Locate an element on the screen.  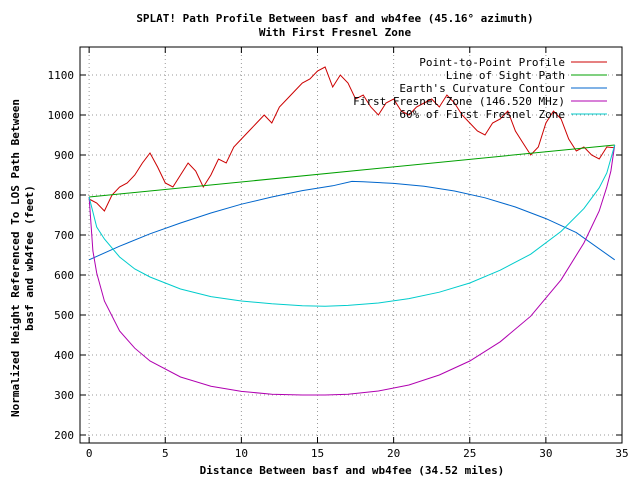
y-tick-label: 400 is located at coordinates (64, 355).